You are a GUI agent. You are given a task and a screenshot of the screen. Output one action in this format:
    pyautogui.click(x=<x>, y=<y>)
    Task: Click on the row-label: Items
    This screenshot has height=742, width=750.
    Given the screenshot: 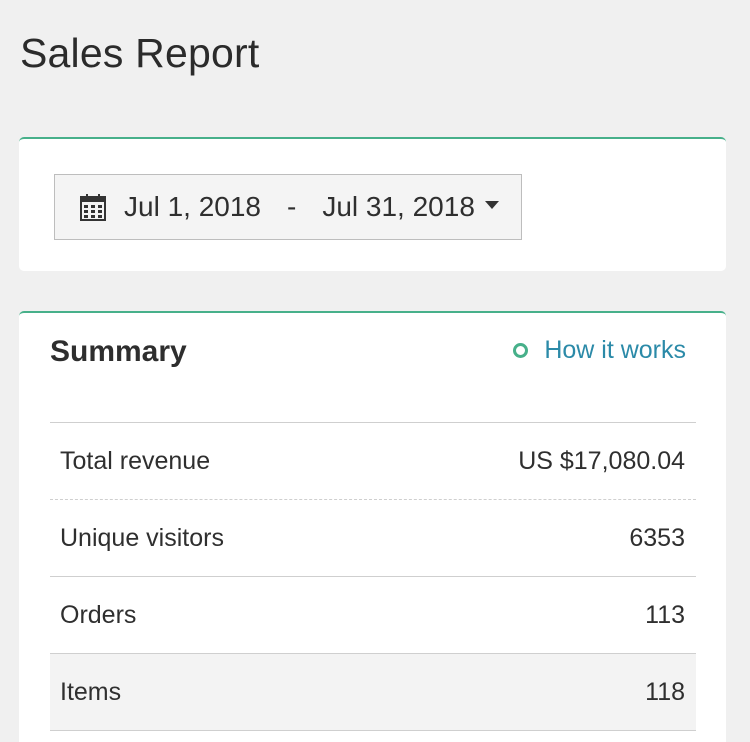 What is the action you would take?
    pyautogui.click(x=91, y=691)
    